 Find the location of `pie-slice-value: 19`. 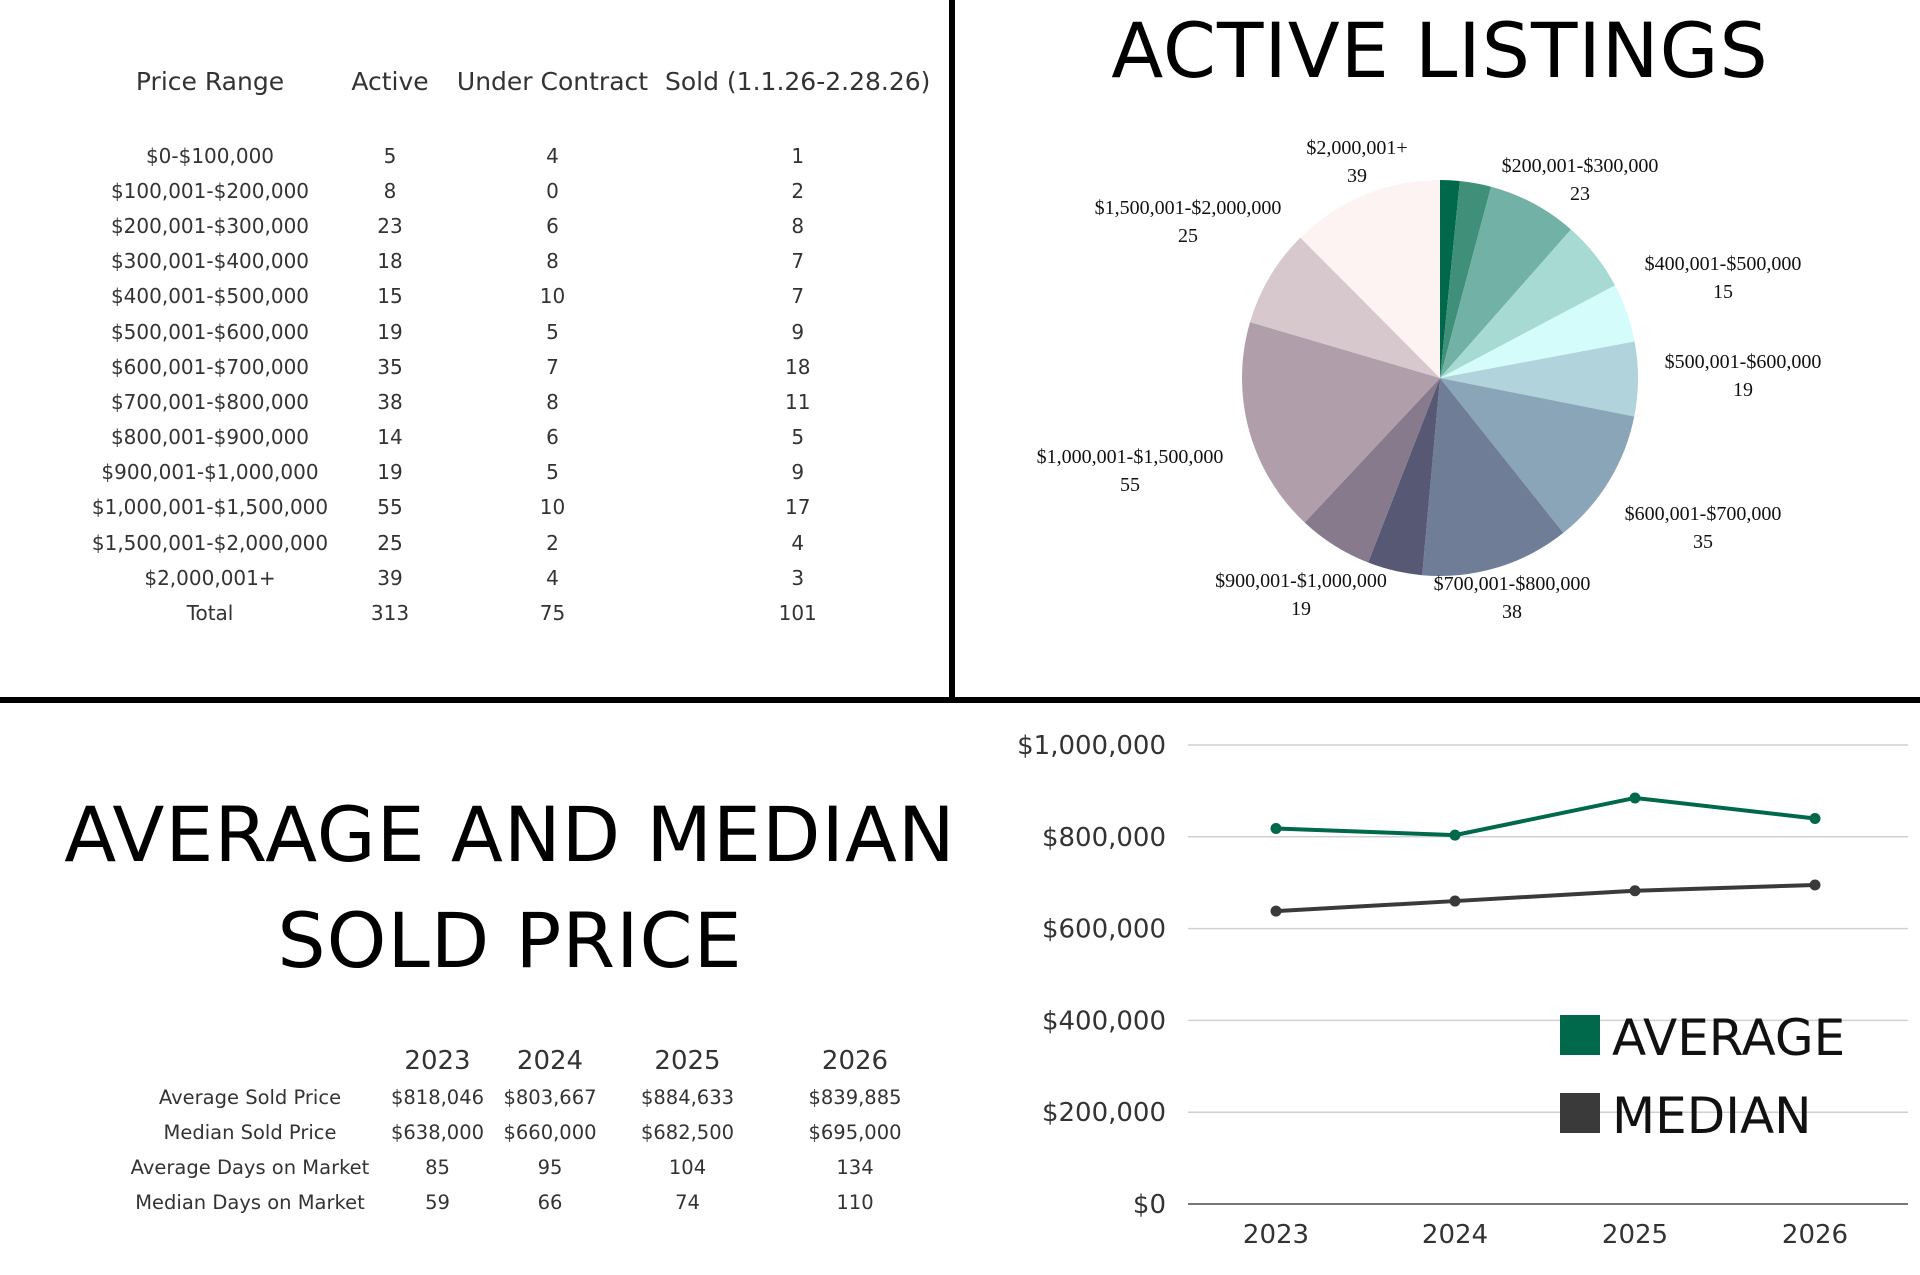

pie-slice-value: 19 is located at coordinates (1301, 609).